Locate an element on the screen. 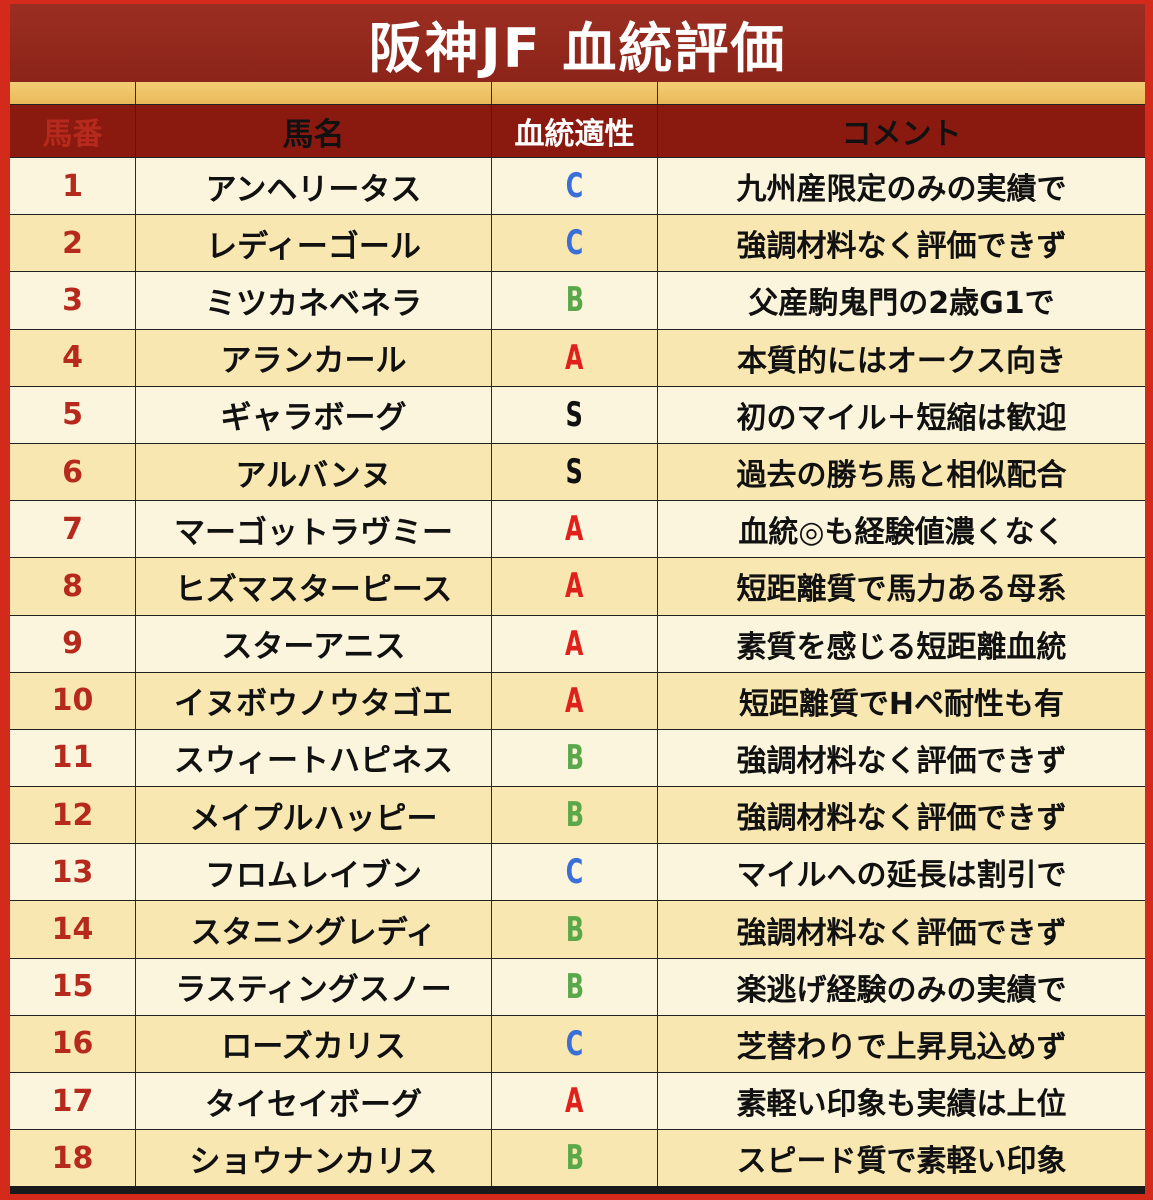 This screenshot has width=1153, height=1200. horse-number: 9 is located at coordinates (73, 643).